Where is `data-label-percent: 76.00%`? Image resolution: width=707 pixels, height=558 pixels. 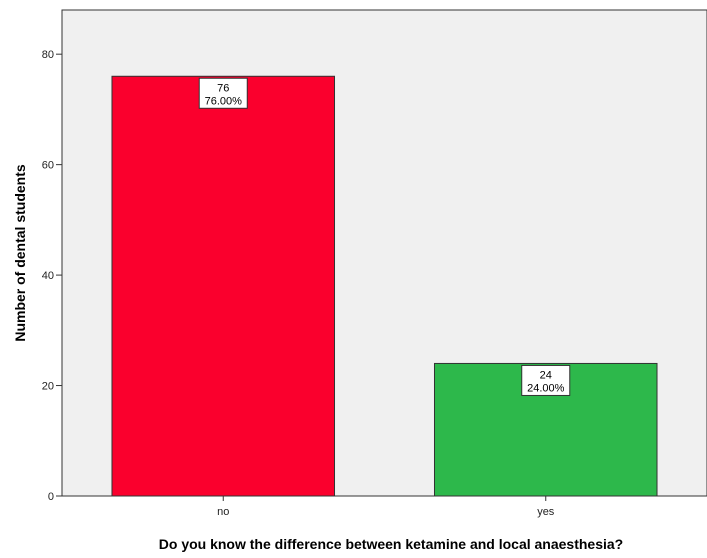
data-label-percent: 76.00% is located at coordinates (224, 101).